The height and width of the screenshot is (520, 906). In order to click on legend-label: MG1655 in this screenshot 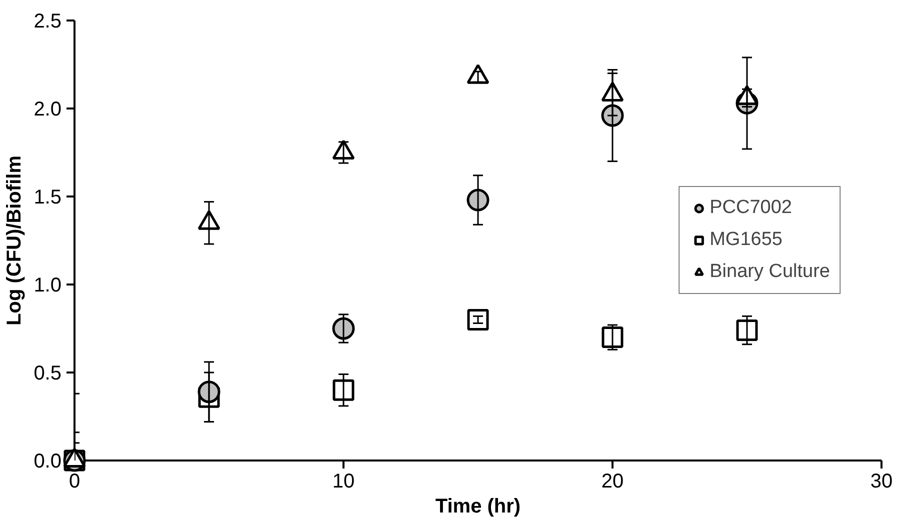, I will do `click(746, 240)`.